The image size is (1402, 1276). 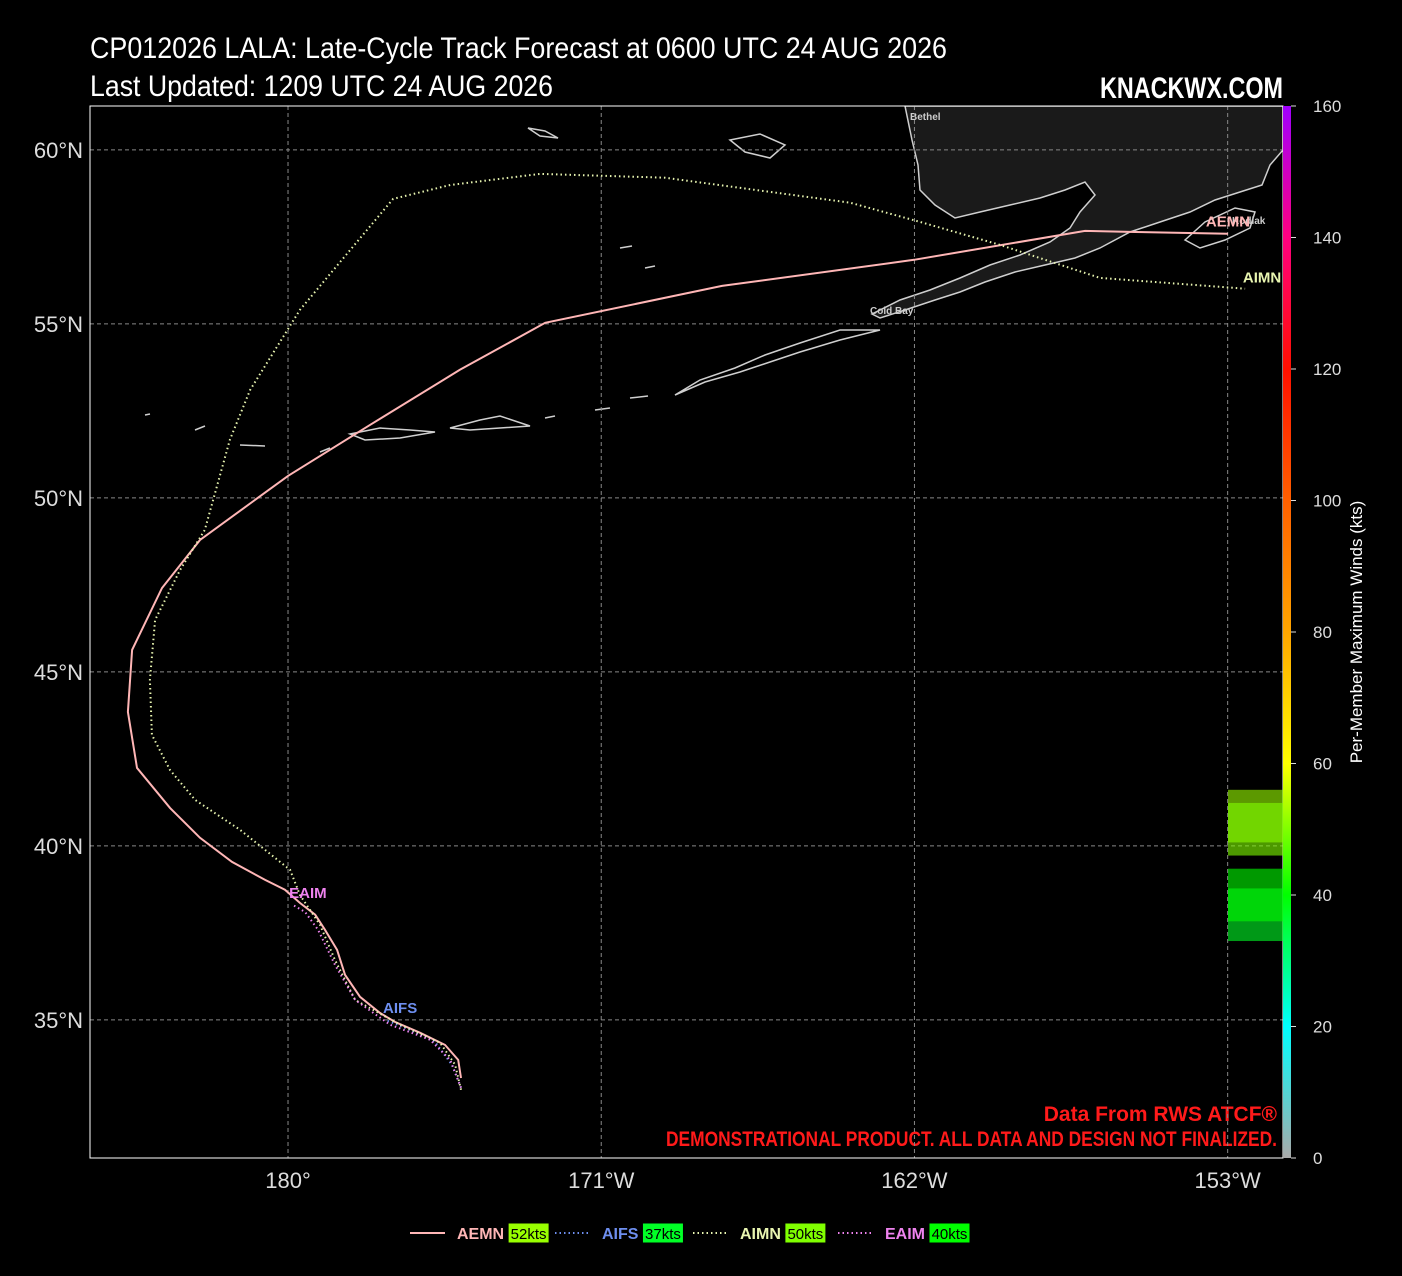 I want to click on track-end-label: AIMN, so click(x=1262, y=278).